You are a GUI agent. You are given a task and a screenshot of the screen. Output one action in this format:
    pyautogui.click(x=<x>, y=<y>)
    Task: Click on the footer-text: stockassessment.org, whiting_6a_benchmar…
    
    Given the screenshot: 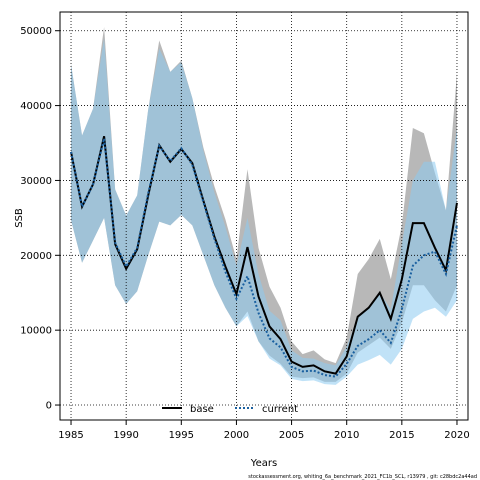 What is the action you would take?
    pyautogui.click(x=362, y=477)
    